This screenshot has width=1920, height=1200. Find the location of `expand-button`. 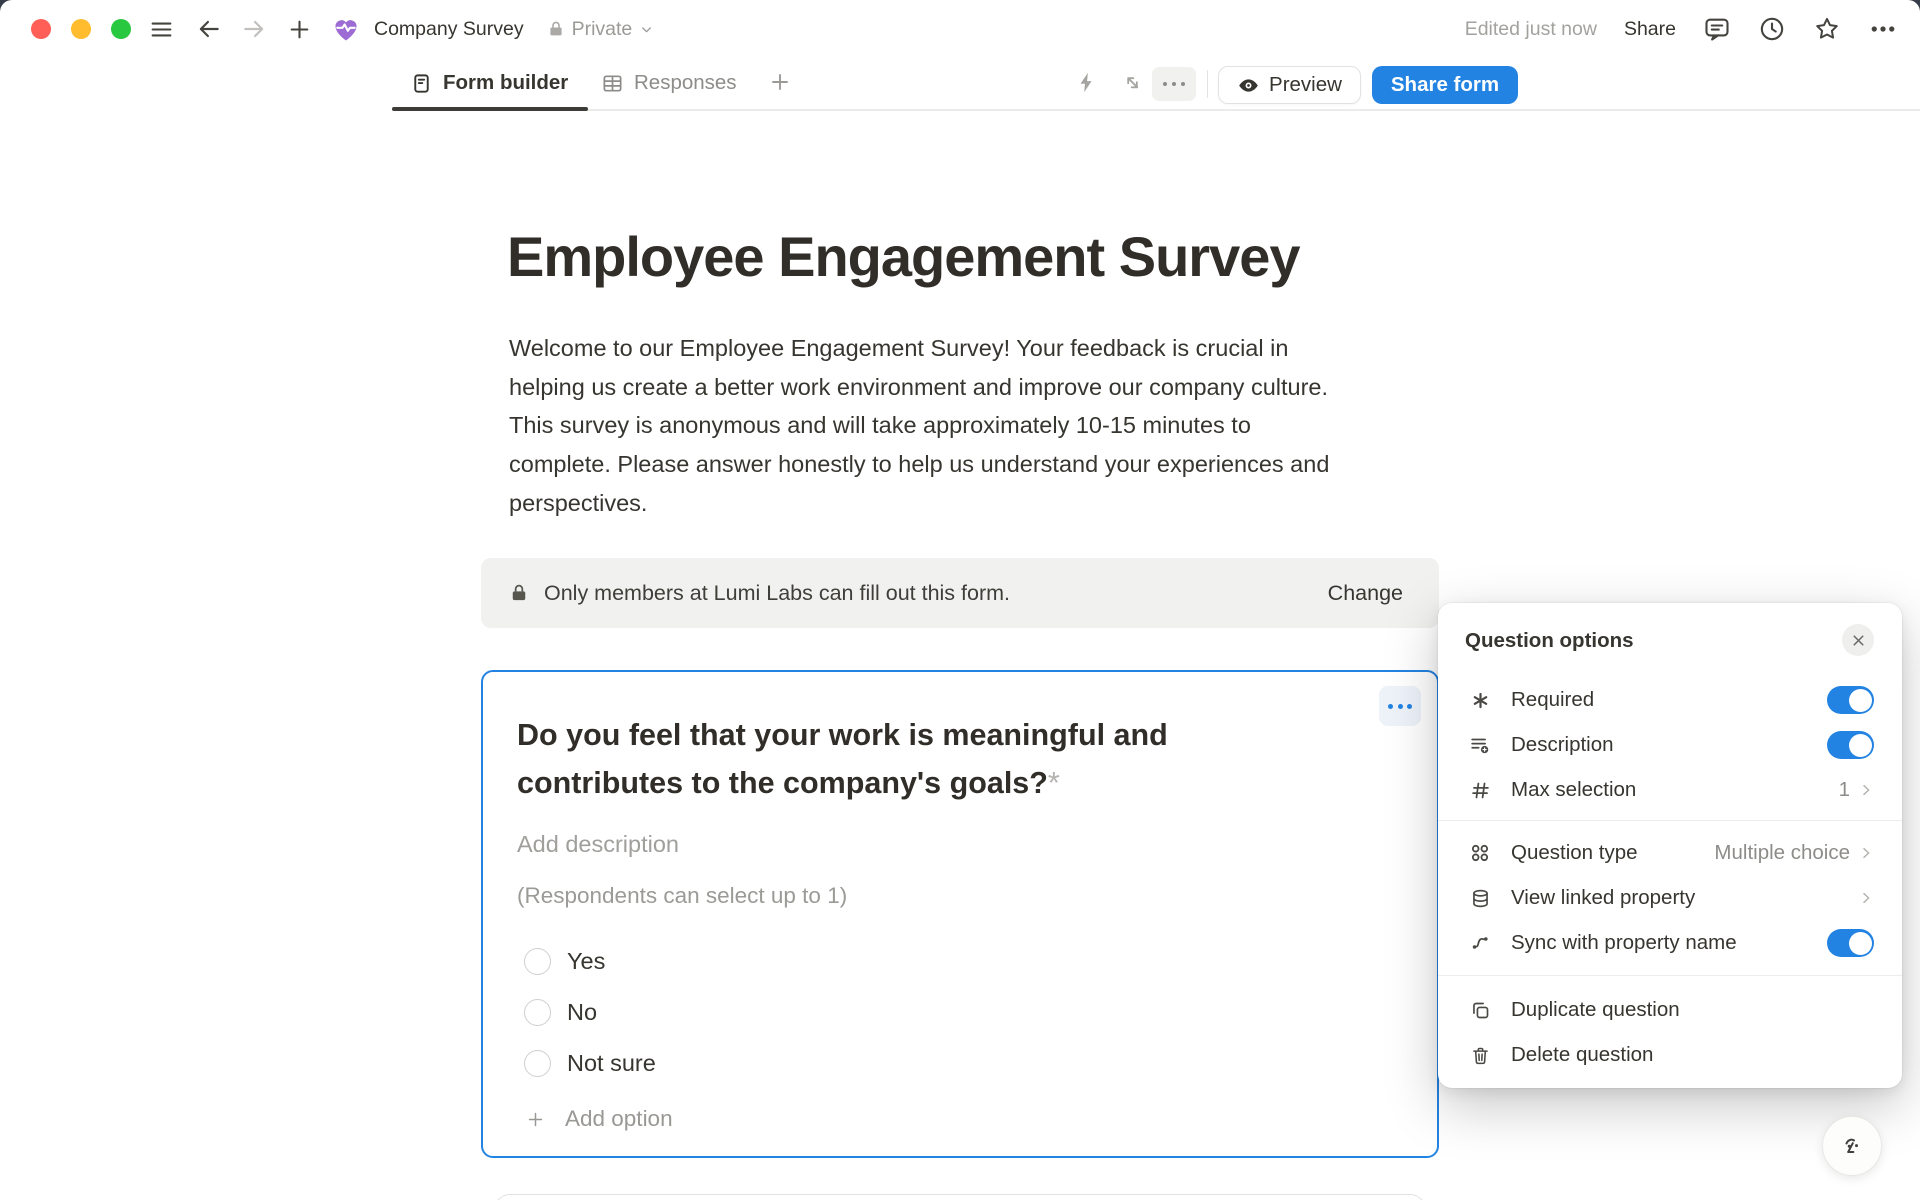

expand-button is located at coordinates (1132, 82).